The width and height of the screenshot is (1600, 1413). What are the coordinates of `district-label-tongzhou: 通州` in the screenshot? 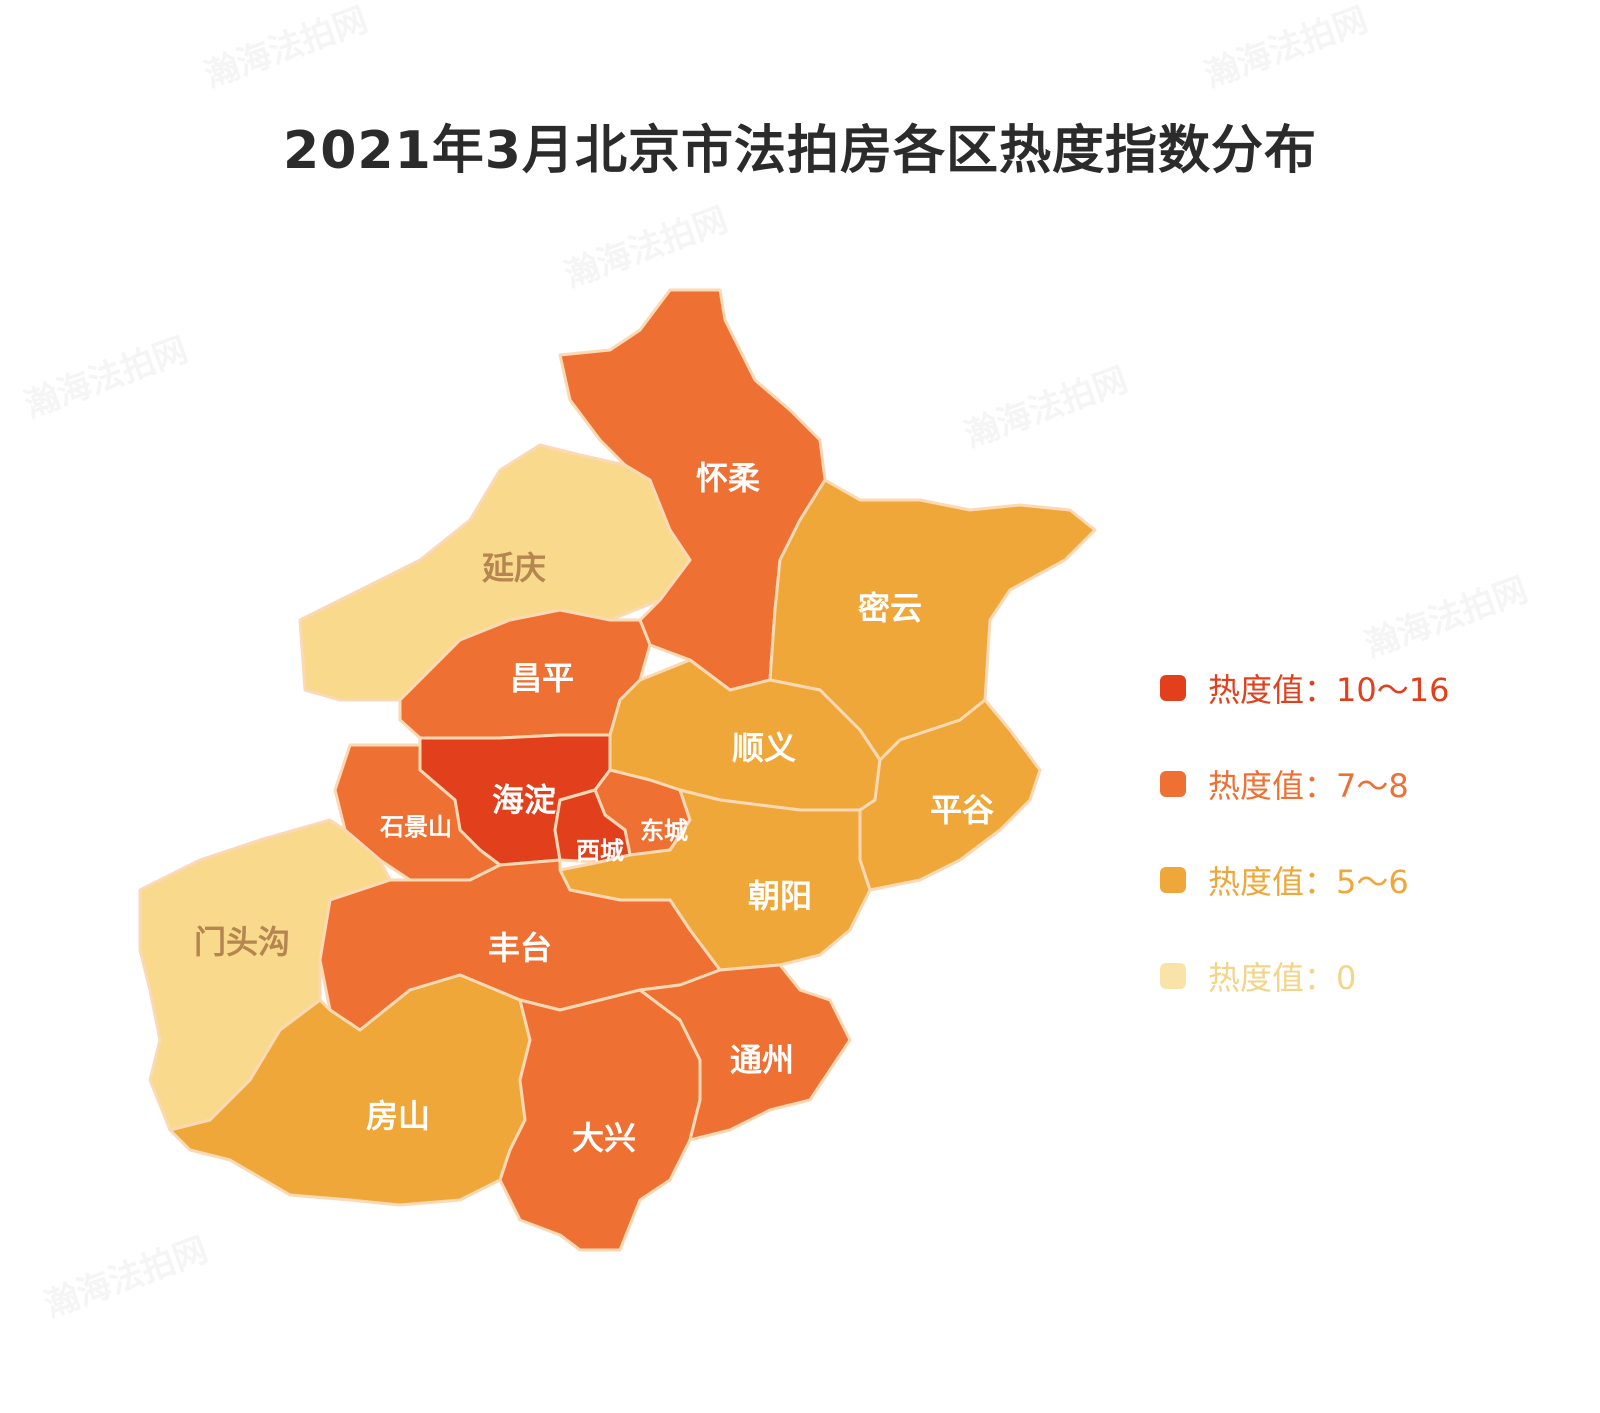 It's located at (762, 1060).